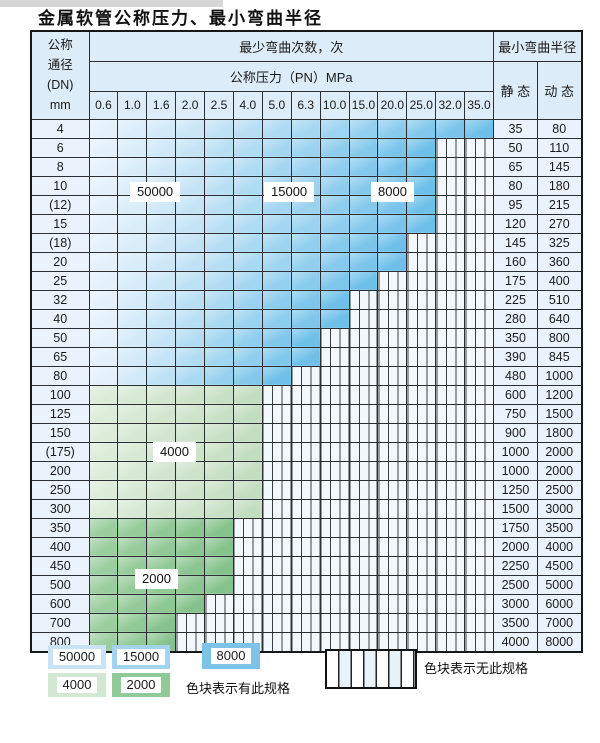 The width and height of the screenshot is (600, 743). What do you see at coordinates (450, 105) in the screenshot?
I see `pressure-col-header: 32.0` at bounding box center [450, 105].